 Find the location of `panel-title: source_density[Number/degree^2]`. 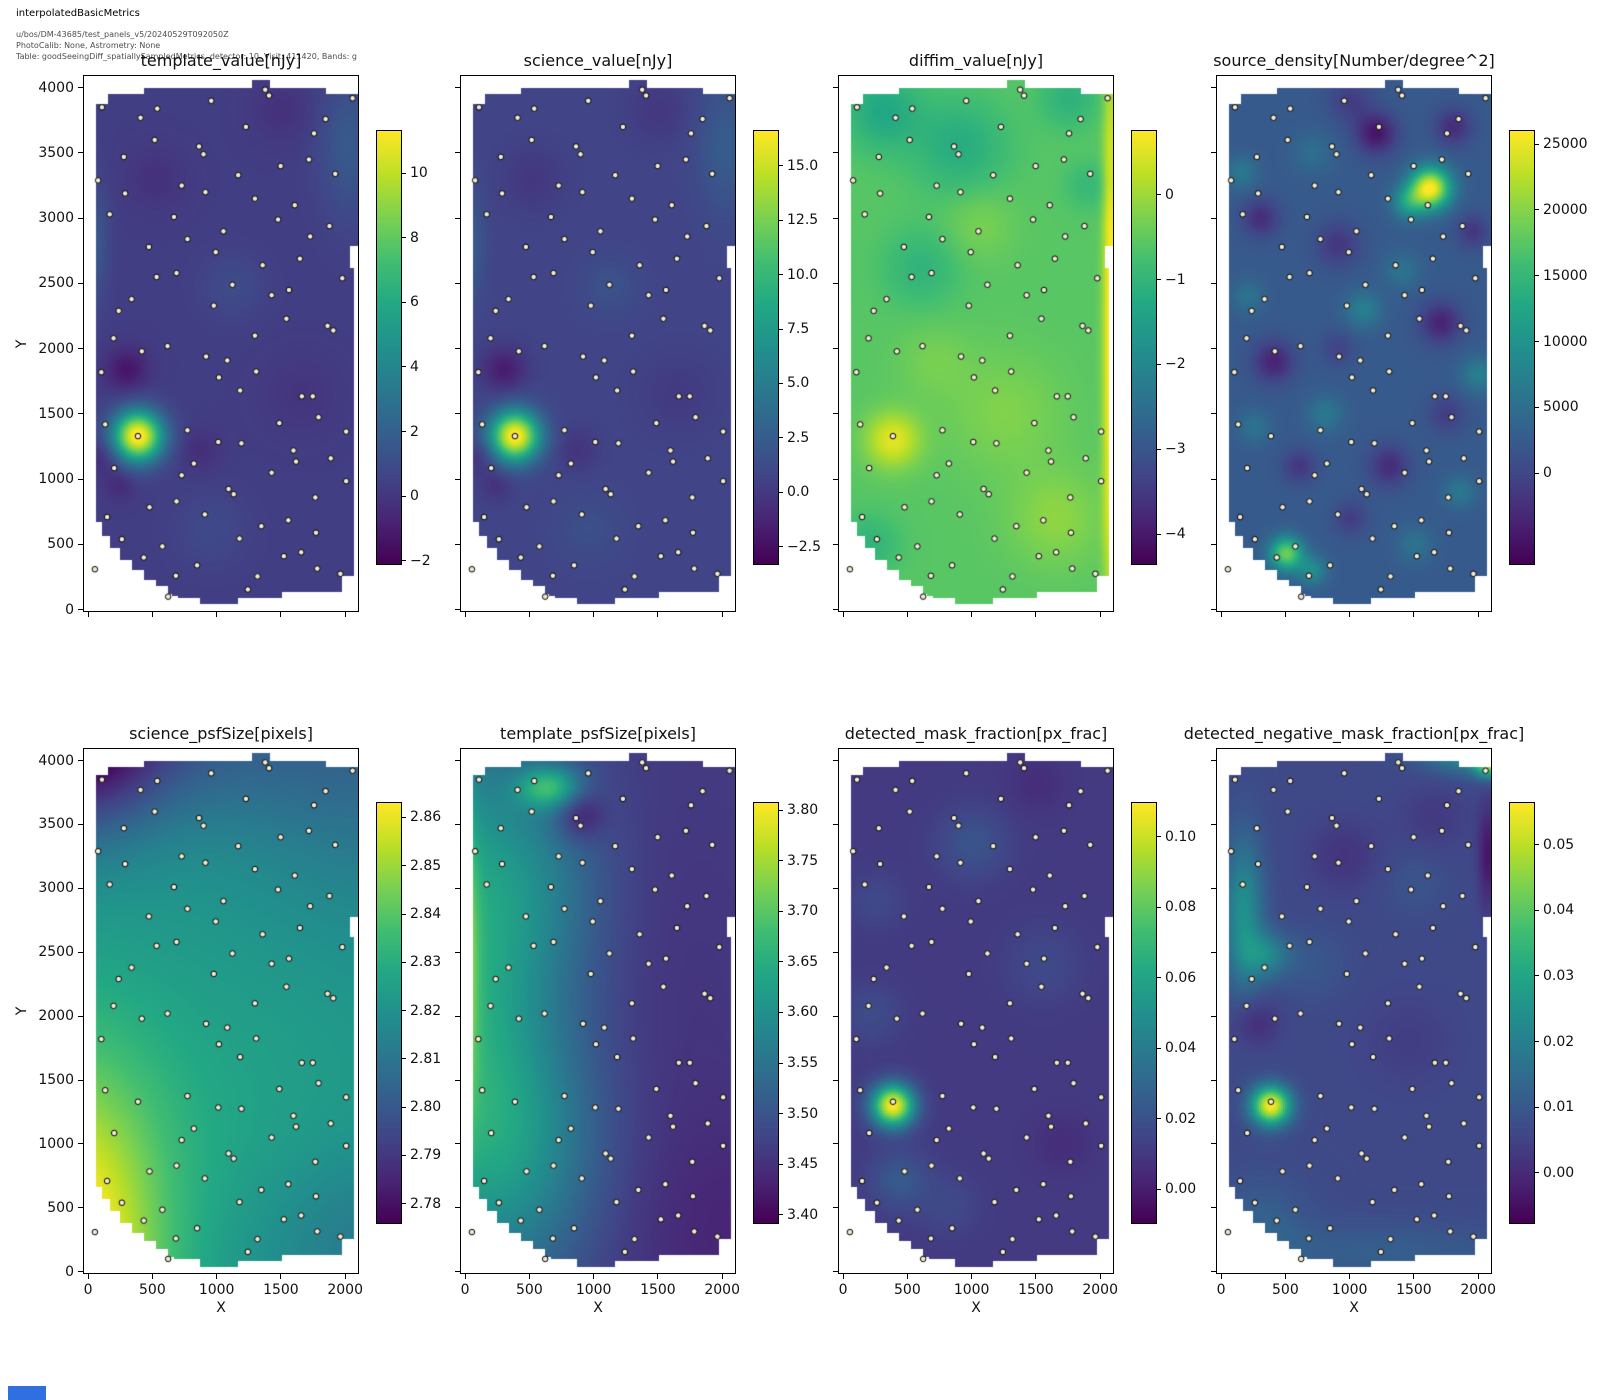

panel-title: source_density[Number/degree^2] is located at coordinates (1354, 60).